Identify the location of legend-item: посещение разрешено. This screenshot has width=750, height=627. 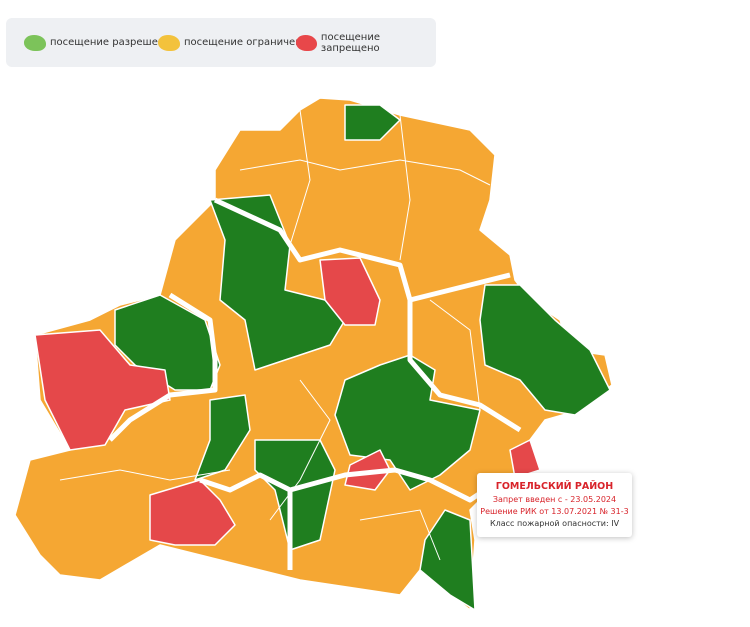
(97, 42).